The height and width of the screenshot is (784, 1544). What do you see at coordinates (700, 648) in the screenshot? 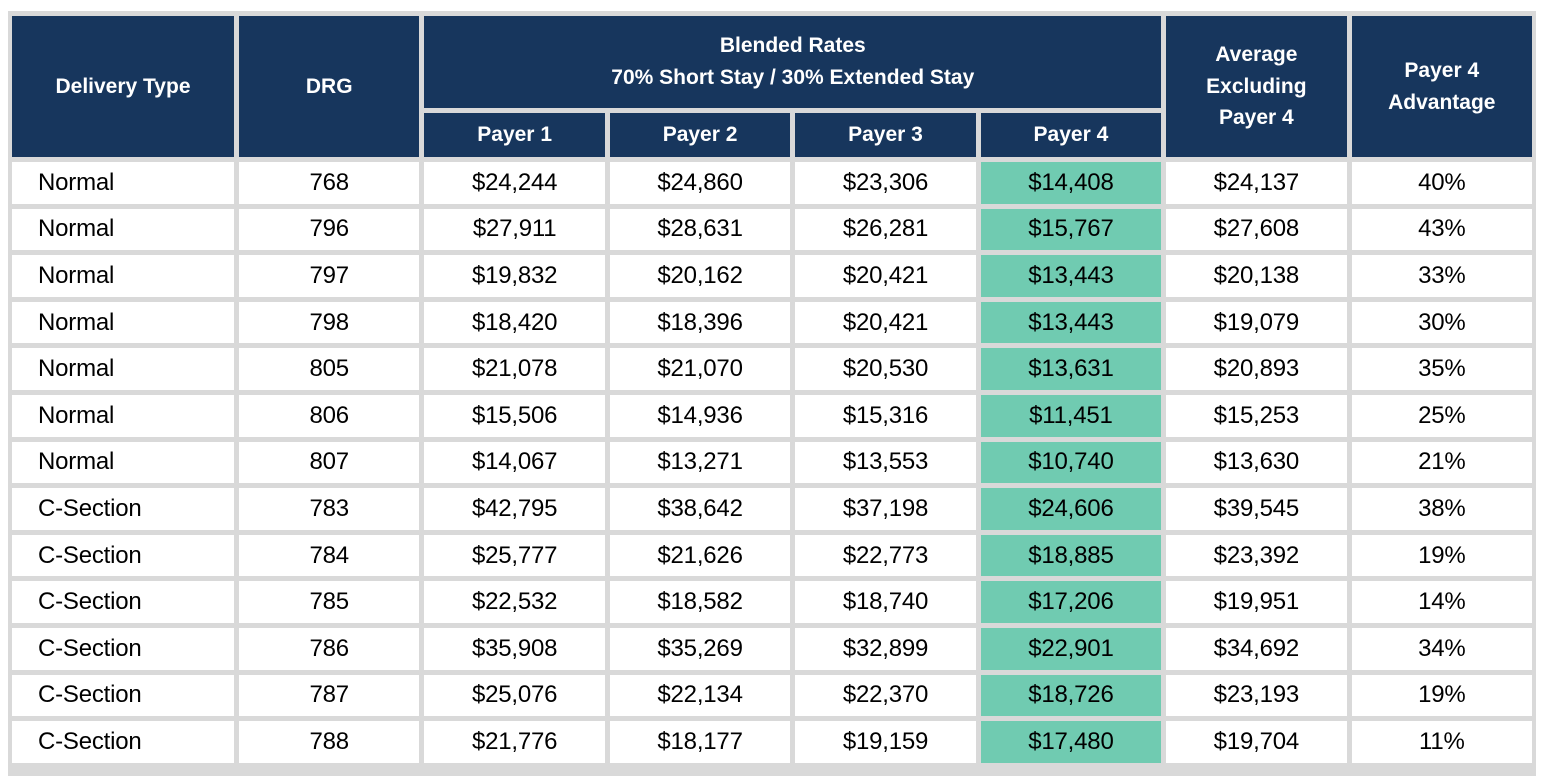
I see `cell-payer2: $35,269` at bounding box center [700, 648].